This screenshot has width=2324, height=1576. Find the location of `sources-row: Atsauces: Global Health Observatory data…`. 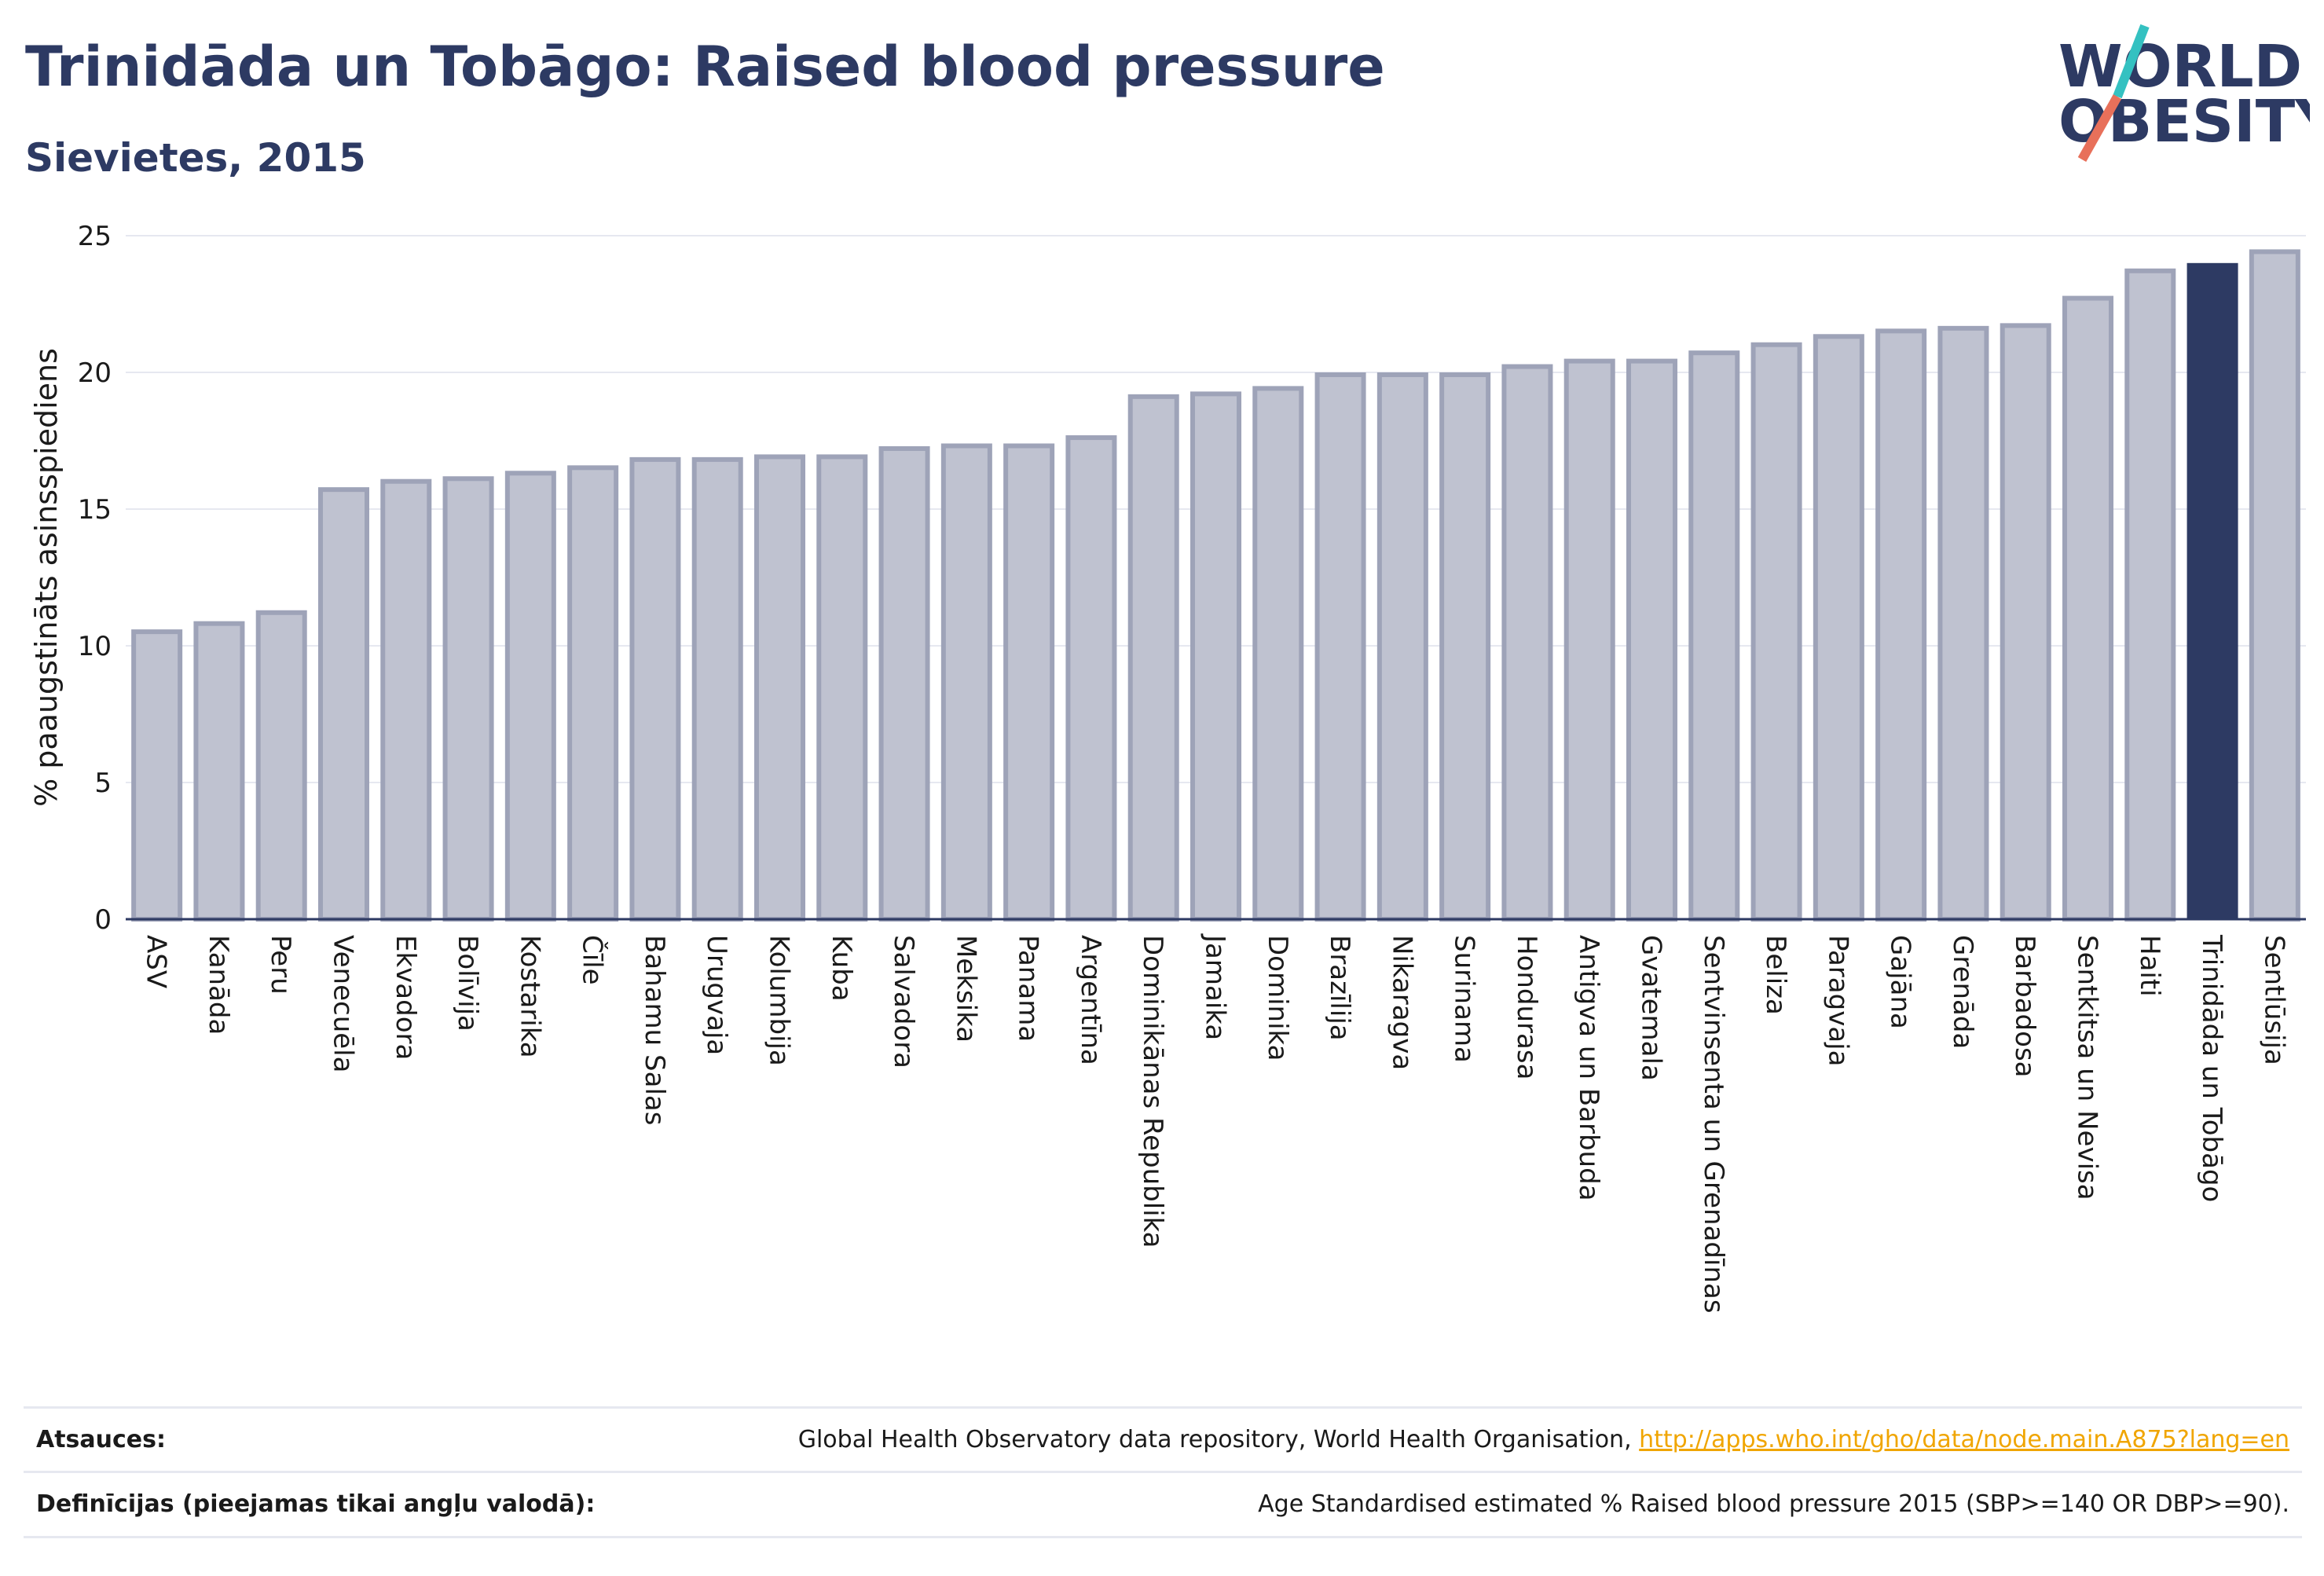

sources-row: Atsauces: Global Health Observatory data… is located at coordinates (1163, 1439).